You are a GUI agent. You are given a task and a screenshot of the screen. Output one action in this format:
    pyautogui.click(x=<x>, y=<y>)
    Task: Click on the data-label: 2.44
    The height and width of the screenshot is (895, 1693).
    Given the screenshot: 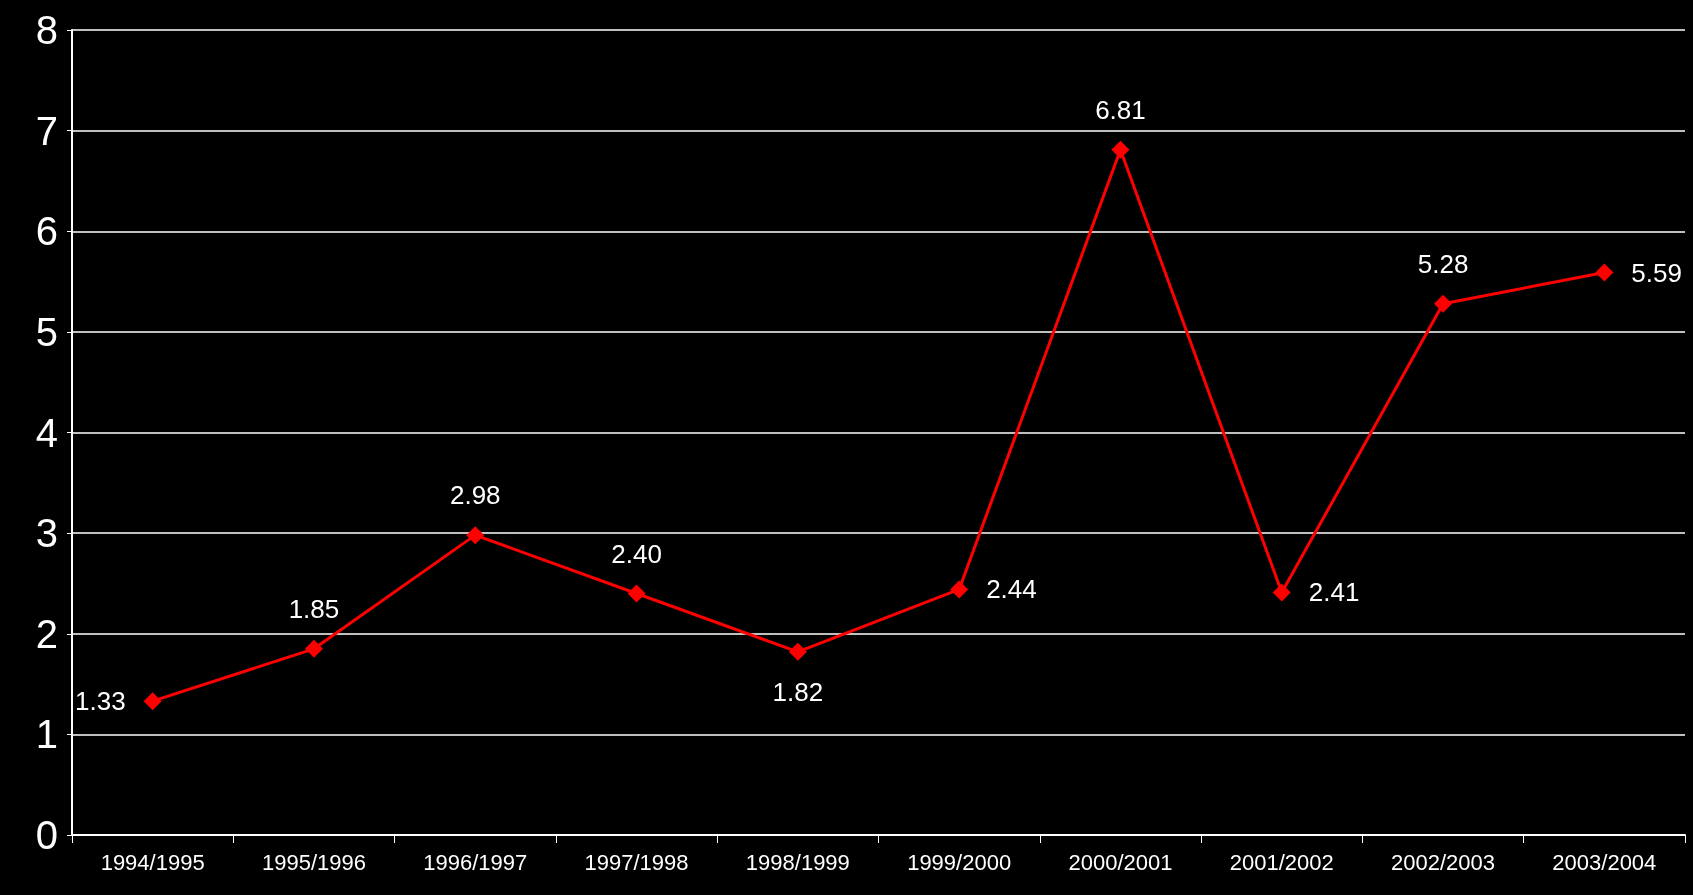 What is the action you would take?
    pyautogui.click(x=1011, y=589)
    